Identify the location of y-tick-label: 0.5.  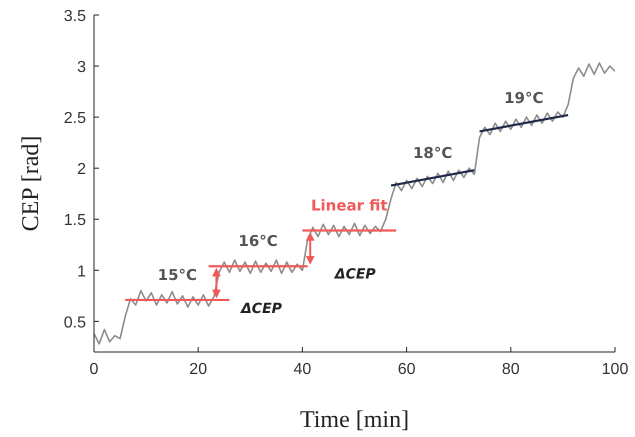
(75, 323).